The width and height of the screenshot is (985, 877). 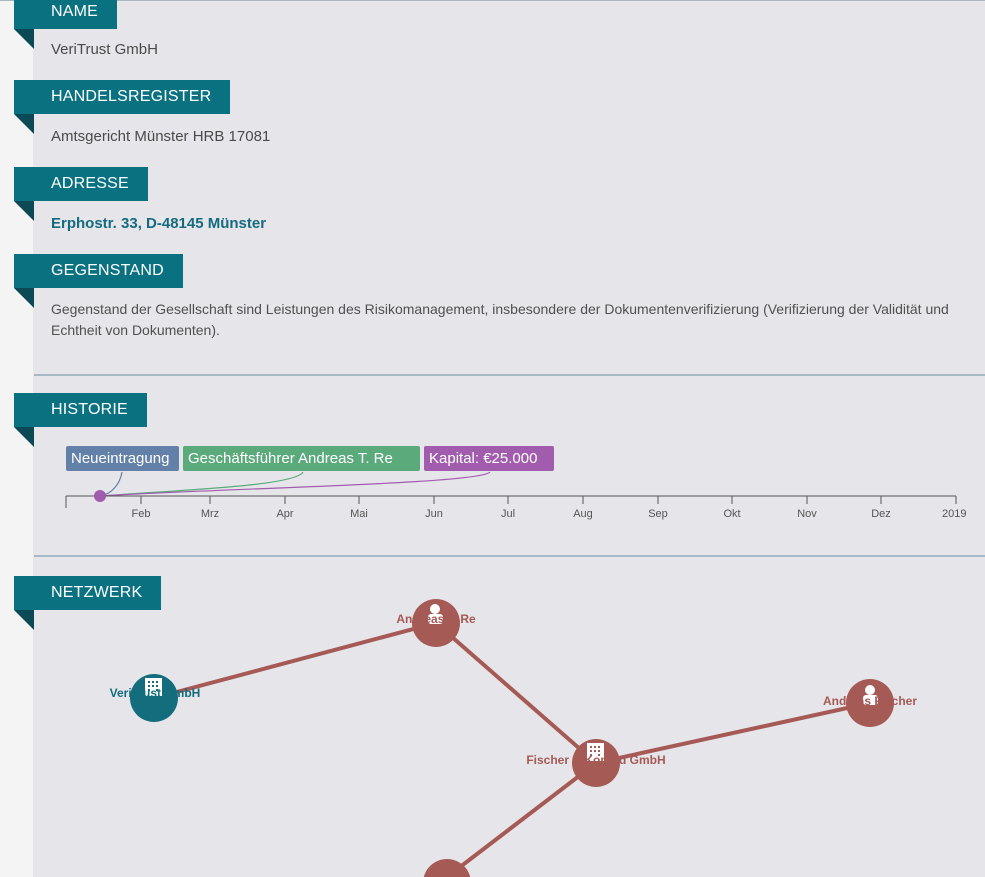 I want to click on node-label-veritrust: VeriTrust GmbH, so click(x=155, y=693).